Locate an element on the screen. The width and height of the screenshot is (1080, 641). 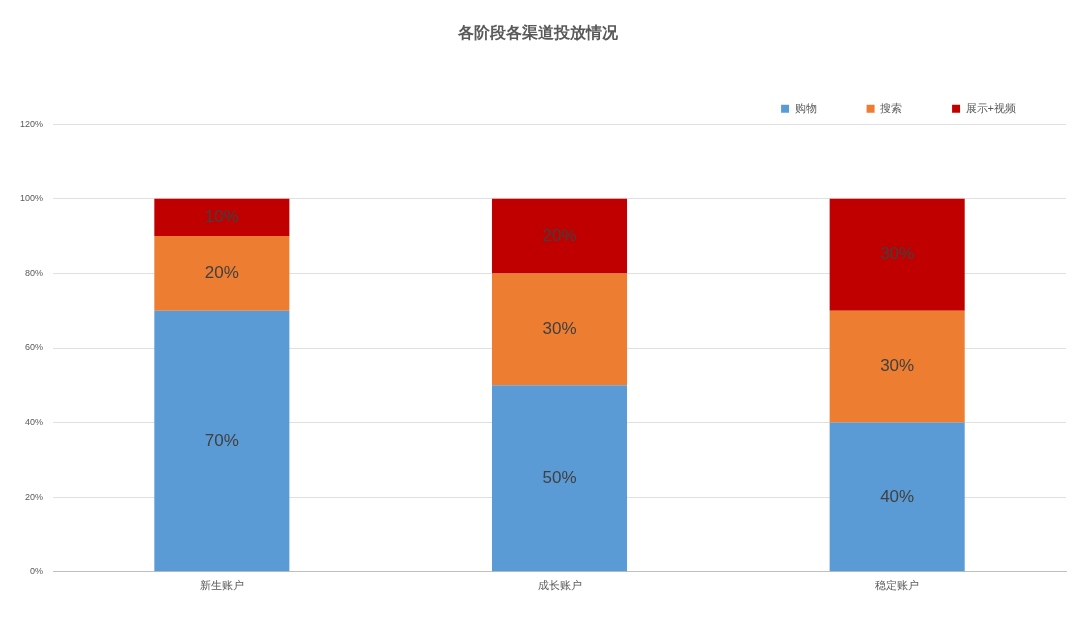
data-label: 10% is located at coordinates (221, 217).